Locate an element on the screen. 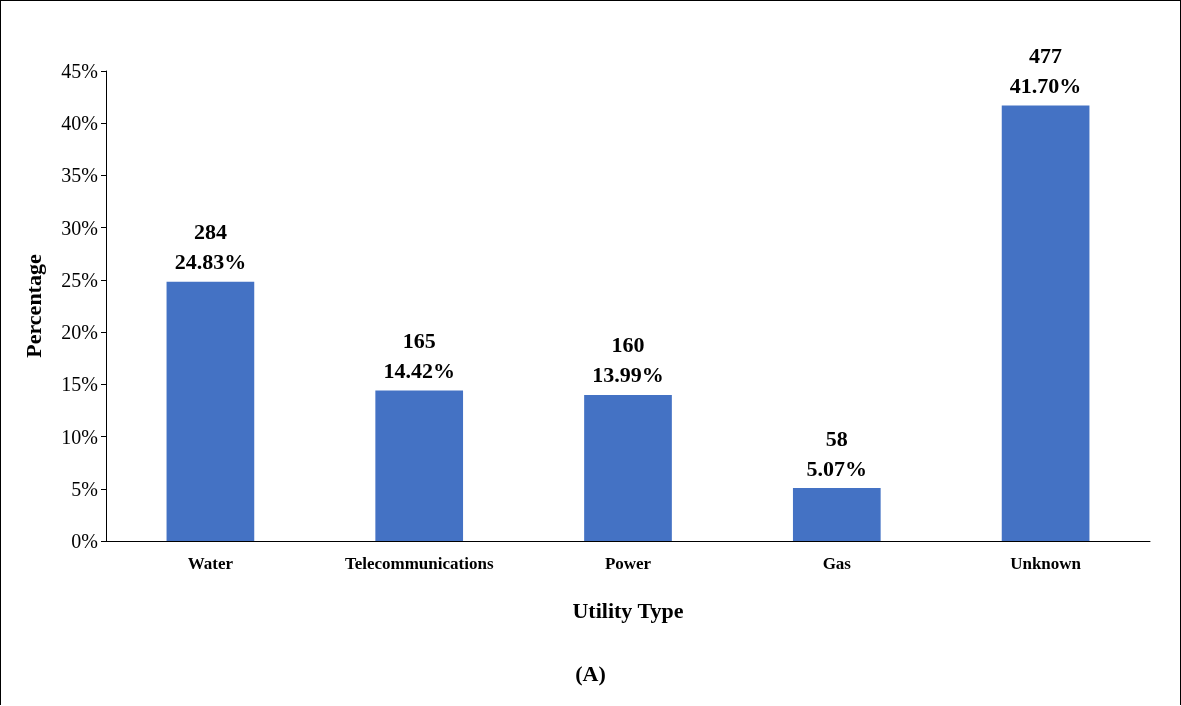  text: (A) is located at coordinates (590, 674).